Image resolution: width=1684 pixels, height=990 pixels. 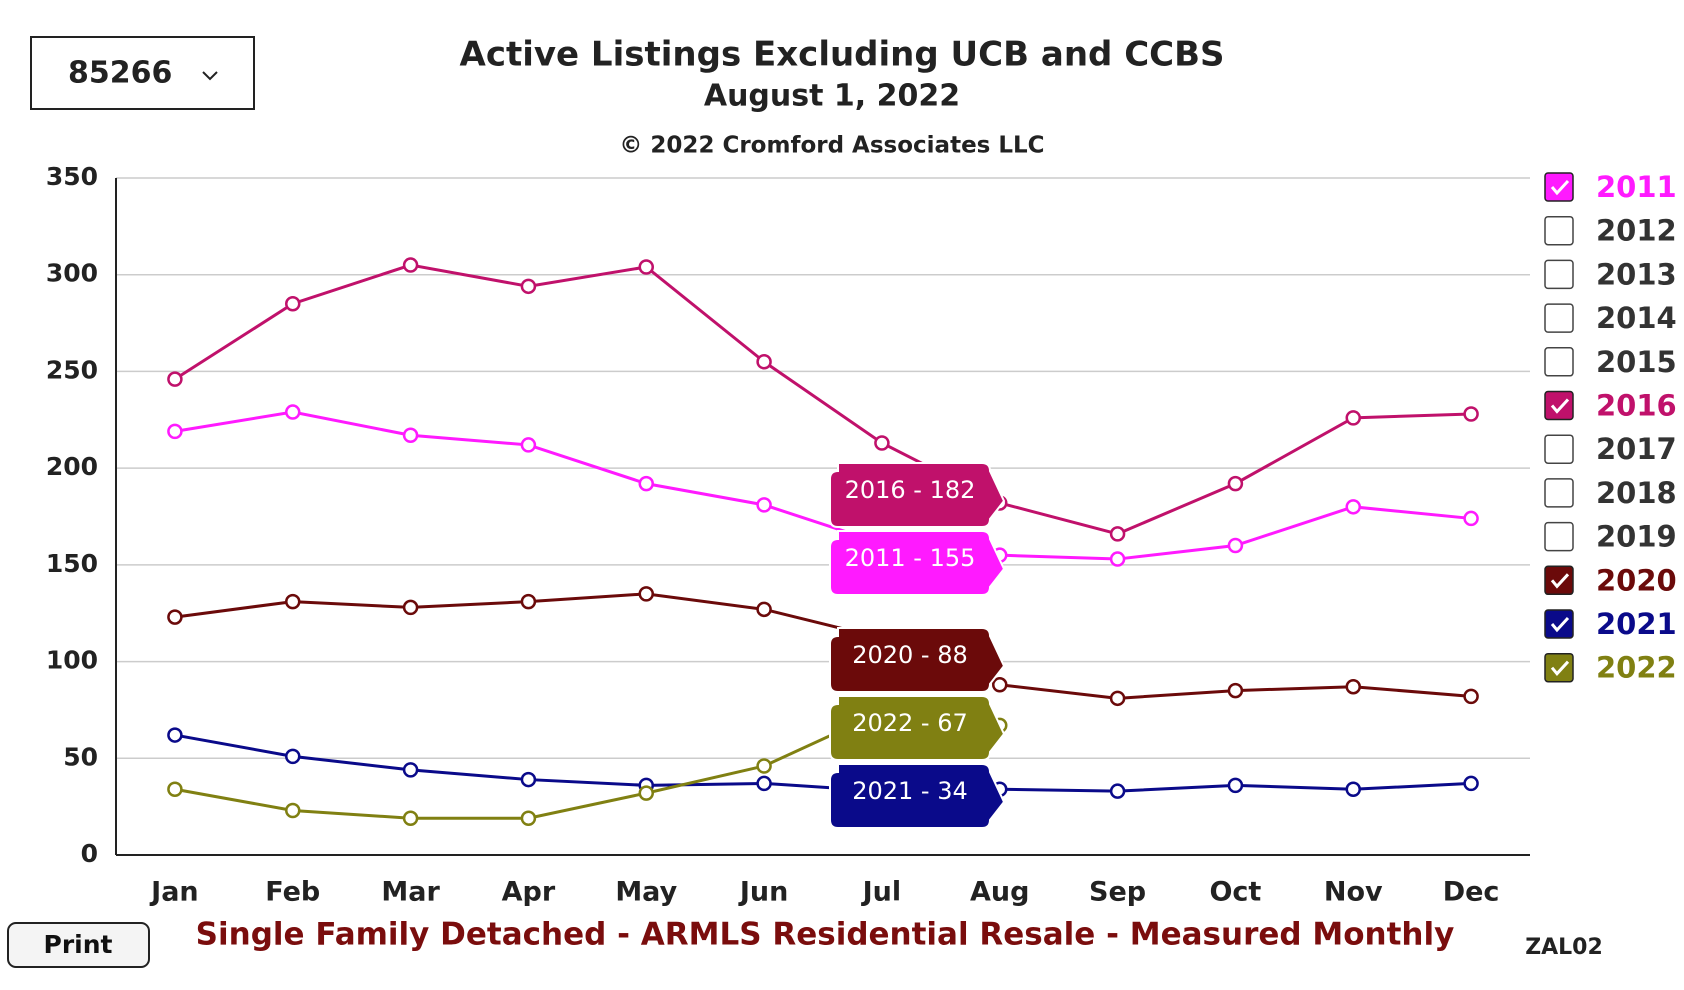 I want to click on legend-label: 2014, so click(x=1636, y=318).